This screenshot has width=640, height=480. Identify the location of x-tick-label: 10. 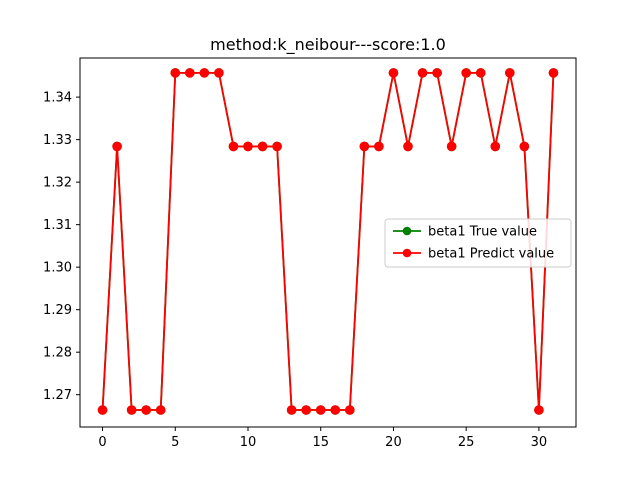
(248, 442).